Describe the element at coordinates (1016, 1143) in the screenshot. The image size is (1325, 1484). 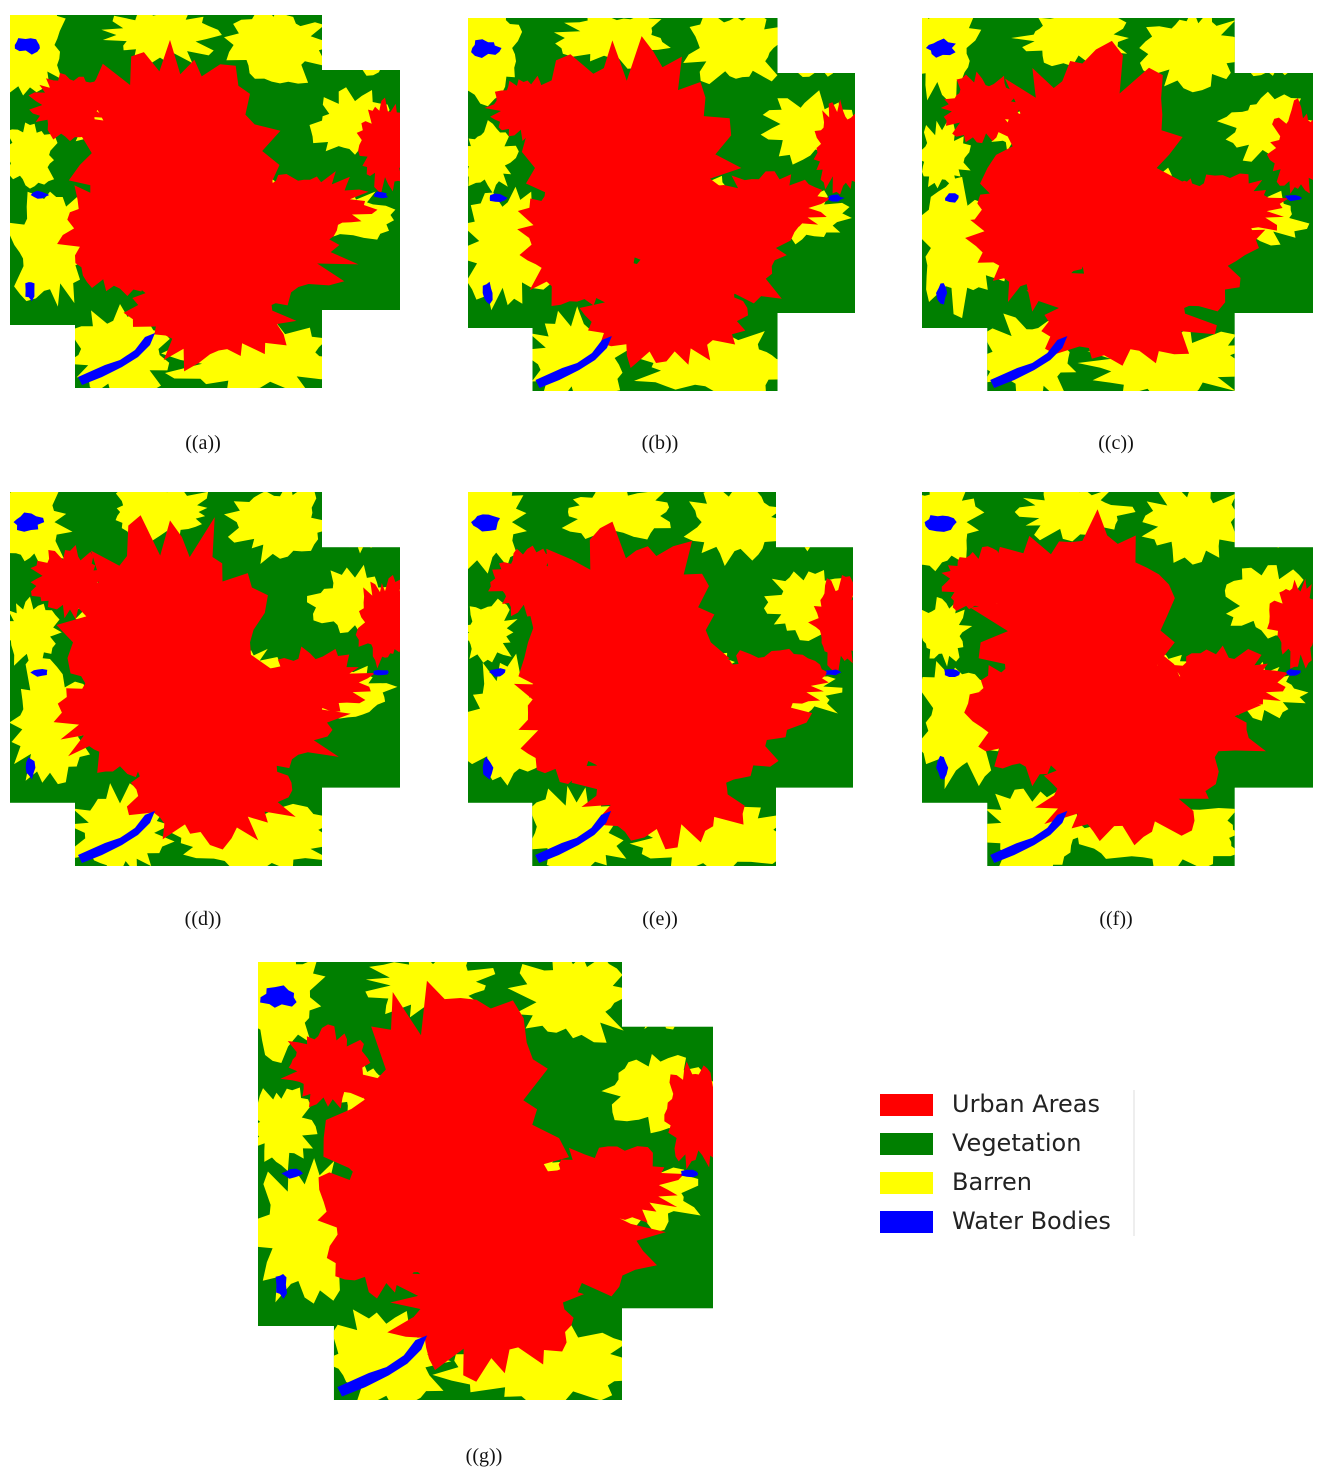
I see `legend-label: Vegetation` at that location.